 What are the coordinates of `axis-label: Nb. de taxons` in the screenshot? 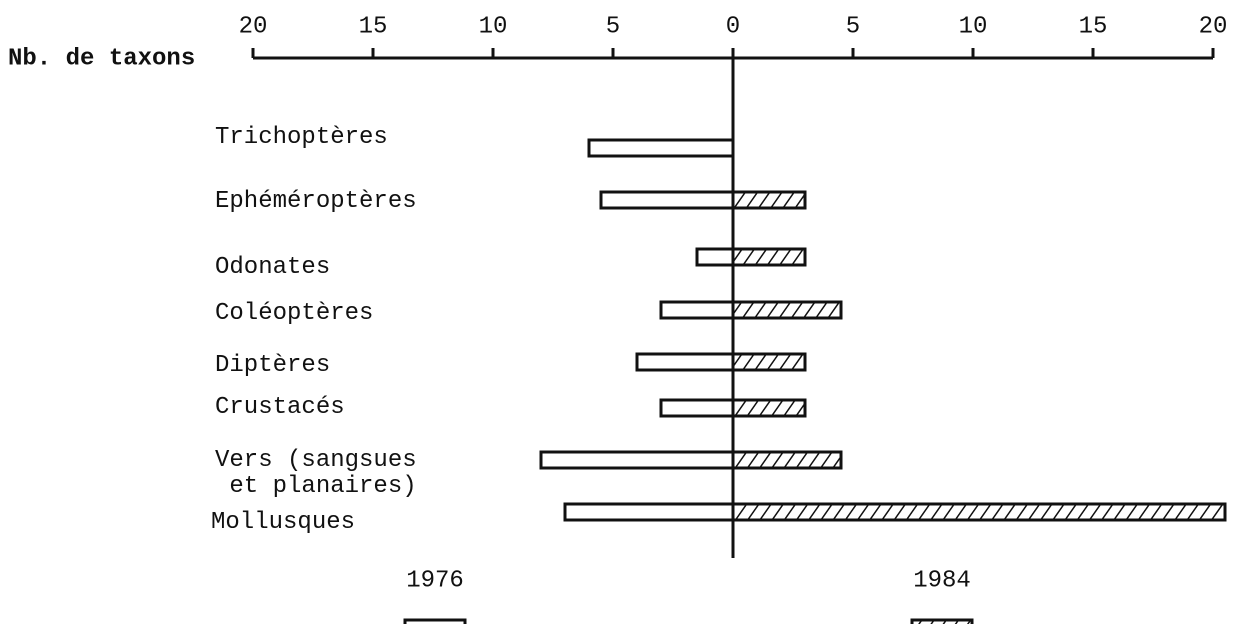 It's located at (101, 58).